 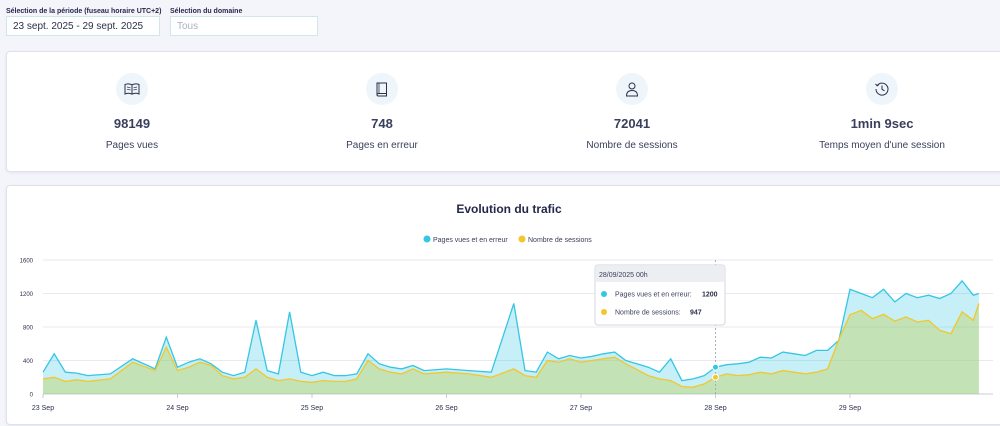 I want to click on stat-label: Nombre de sessions, so click(x=632, y=145).